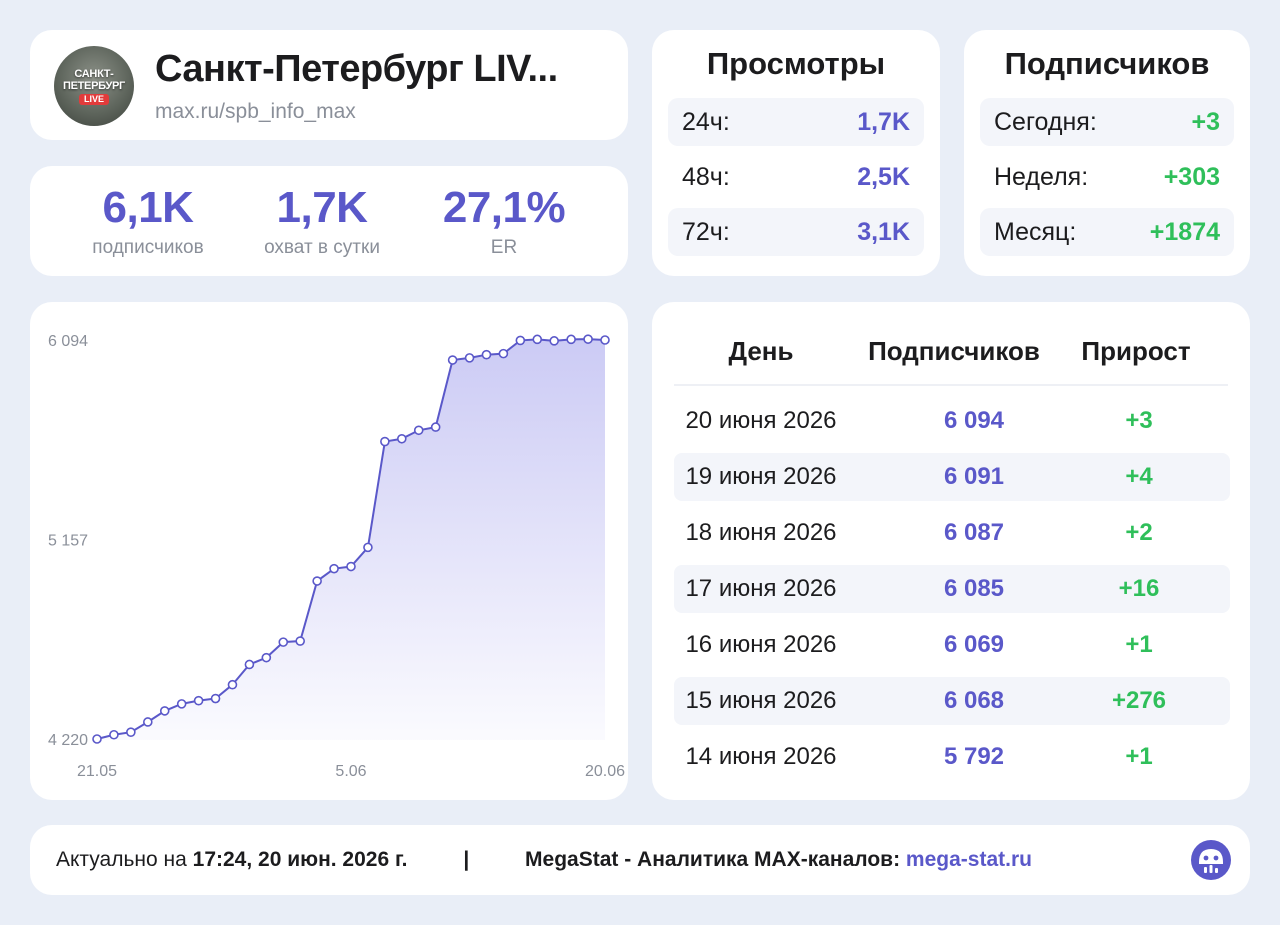 This screenshot has width=1280, height=925. What do you see at coordinates (761, 351) in the screenshot?
I see `table-header-day: День` at bounding box center [761, 351].